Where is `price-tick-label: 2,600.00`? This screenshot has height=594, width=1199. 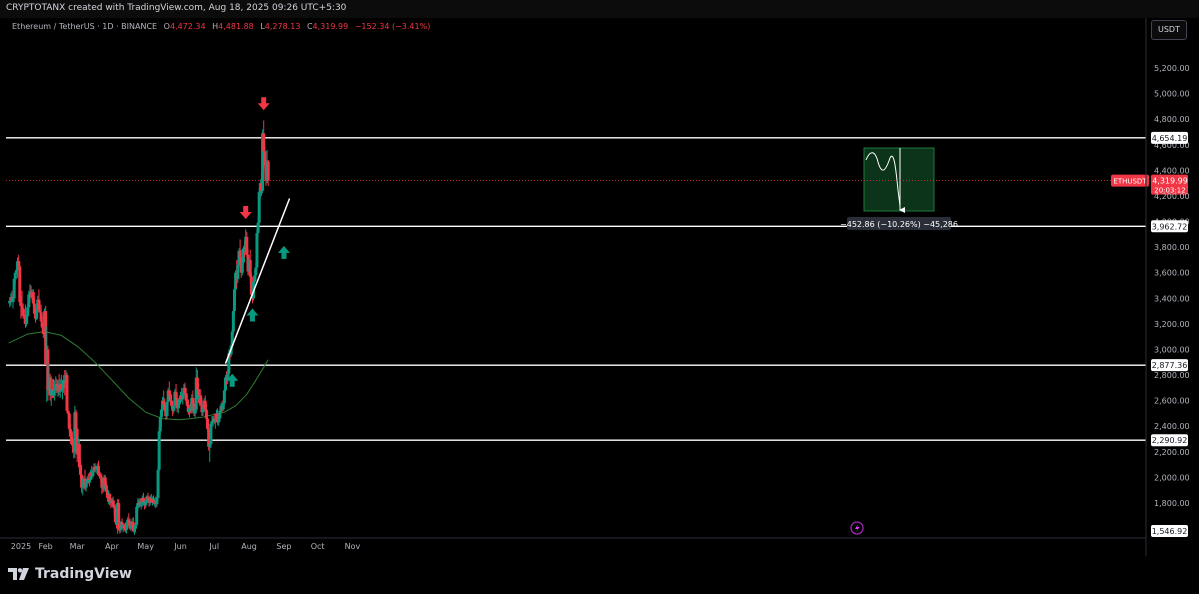
price-tick-label: 2,600.00 is located at coordinates (1172, 401).